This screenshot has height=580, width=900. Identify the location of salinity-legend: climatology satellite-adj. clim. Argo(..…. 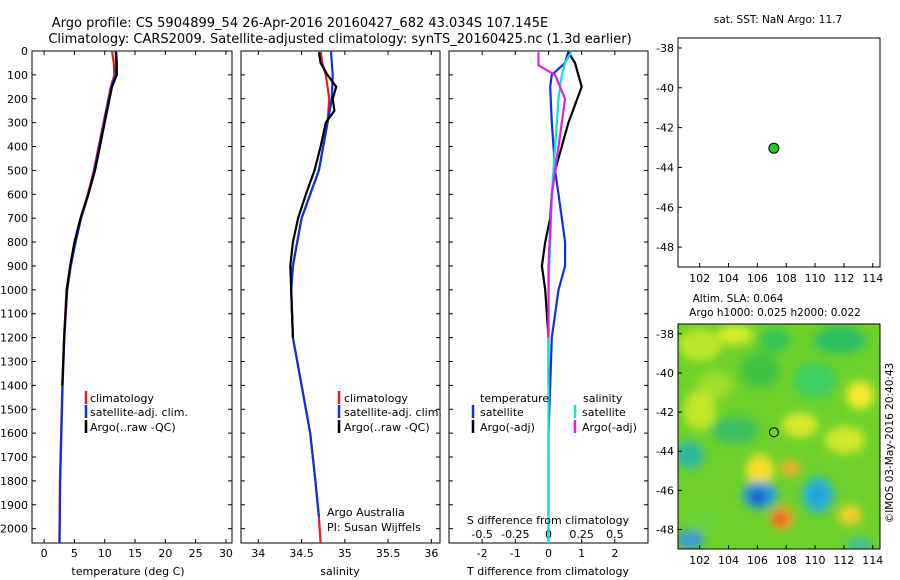
(389, 412).